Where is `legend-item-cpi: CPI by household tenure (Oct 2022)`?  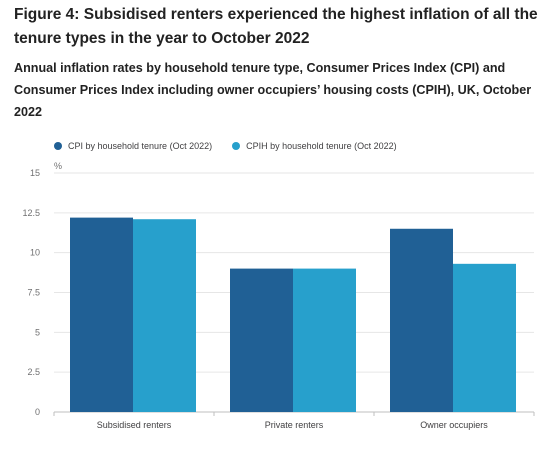 legend-item-cpi: CPI by household tenure (Oct 2022) is located at coordinates (133, 146).